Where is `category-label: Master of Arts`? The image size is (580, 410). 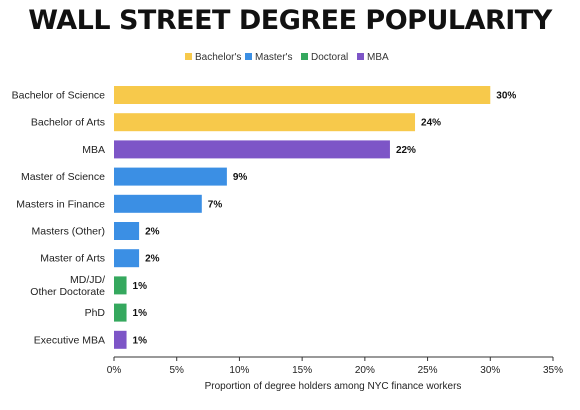 category-label: Master of Arts is located at coordinates (72, 259).